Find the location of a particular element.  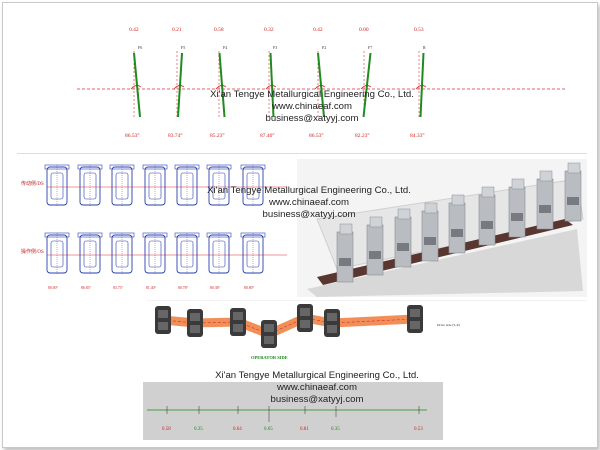

stand-mark: 0.32 F3 87.40° is located at coordinates (268, 83).